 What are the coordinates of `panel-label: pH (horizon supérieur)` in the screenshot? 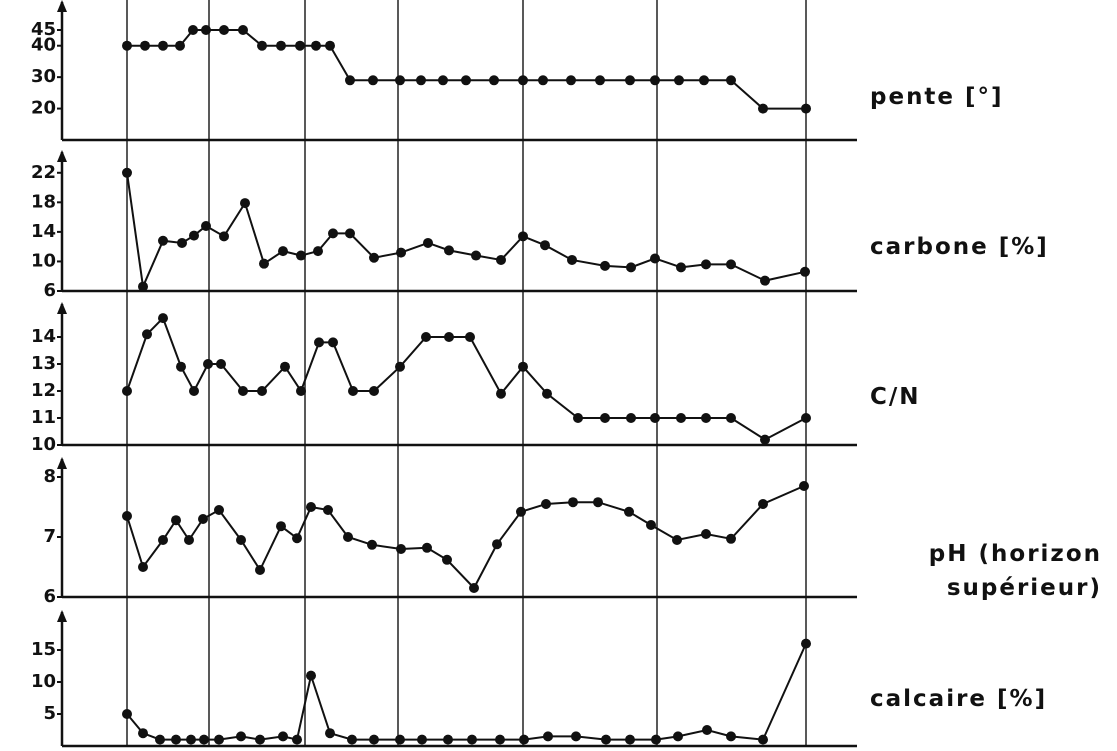 It's located at (1015, 571).